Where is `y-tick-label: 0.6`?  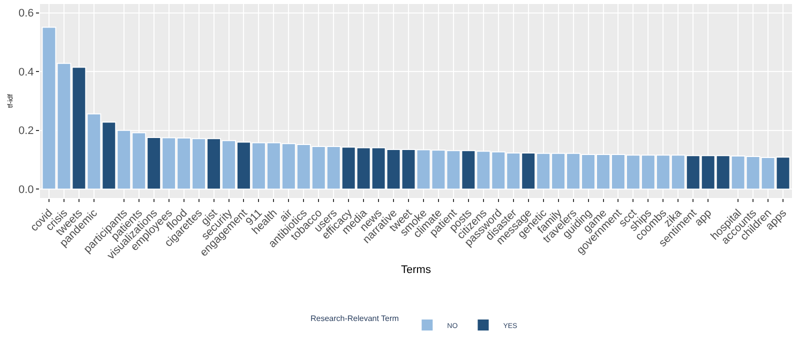
y-tick-label: 0.6 is located at coordinates (26, 14).